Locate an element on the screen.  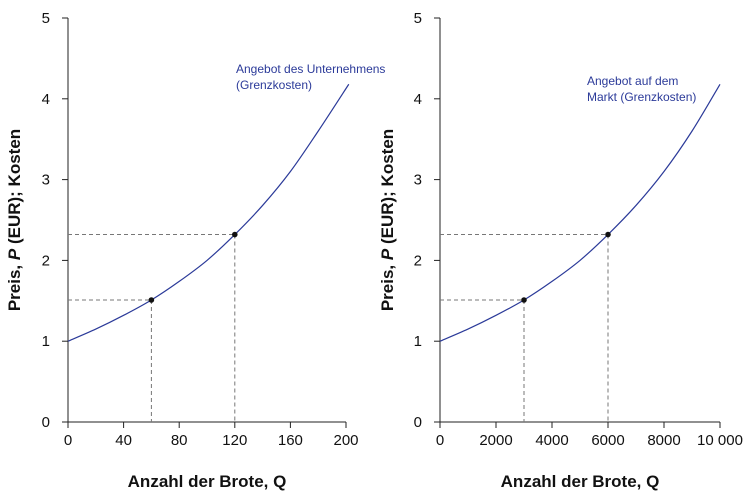
curve-annotation: Angebot des Unternehmens is located at coordinates (310, 69).